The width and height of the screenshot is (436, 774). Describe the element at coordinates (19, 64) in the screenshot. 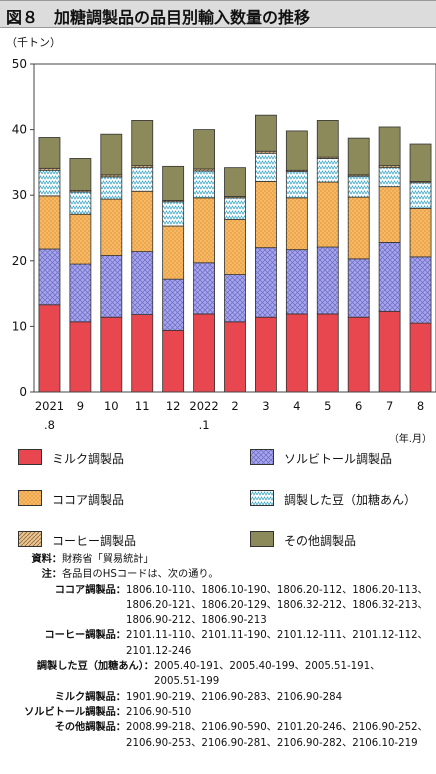

I see `y-tick-label: 50` at that location.